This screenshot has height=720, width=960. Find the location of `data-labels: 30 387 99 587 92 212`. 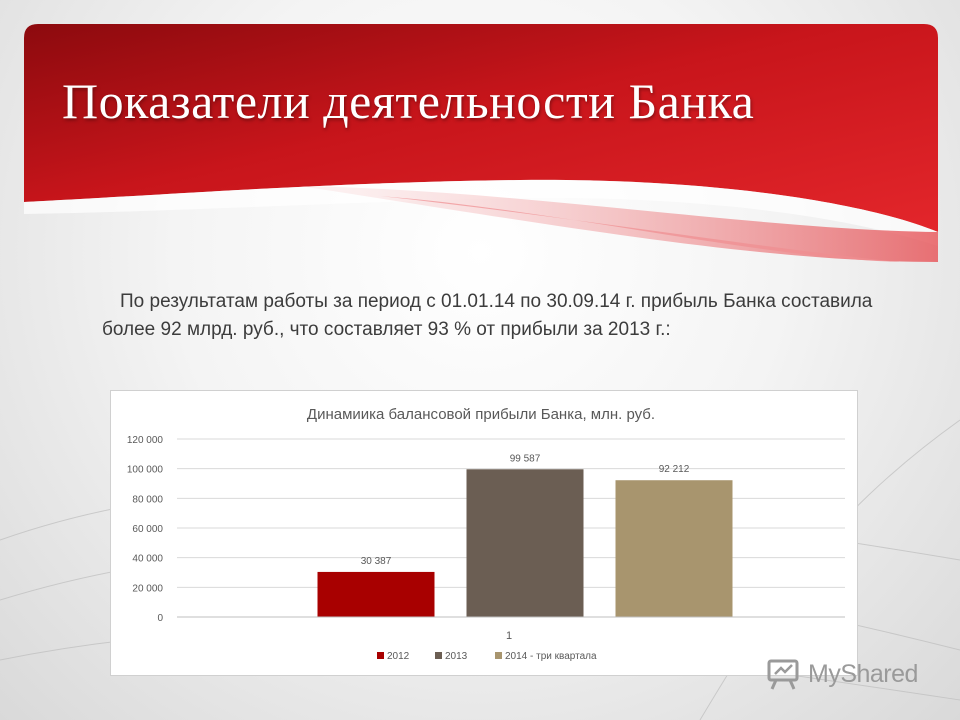

data-labels: 30 387 99 587 92 212 is located at coordinates (525, 510).